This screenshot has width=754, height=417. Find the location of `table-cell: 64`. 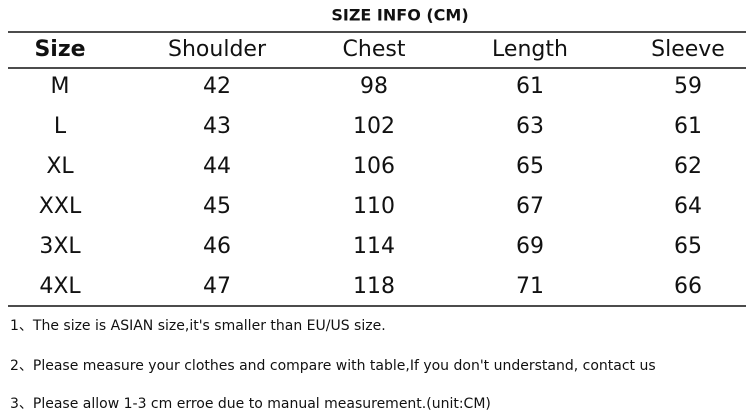

table-cell: 64 is located at coordinates (688, 206).